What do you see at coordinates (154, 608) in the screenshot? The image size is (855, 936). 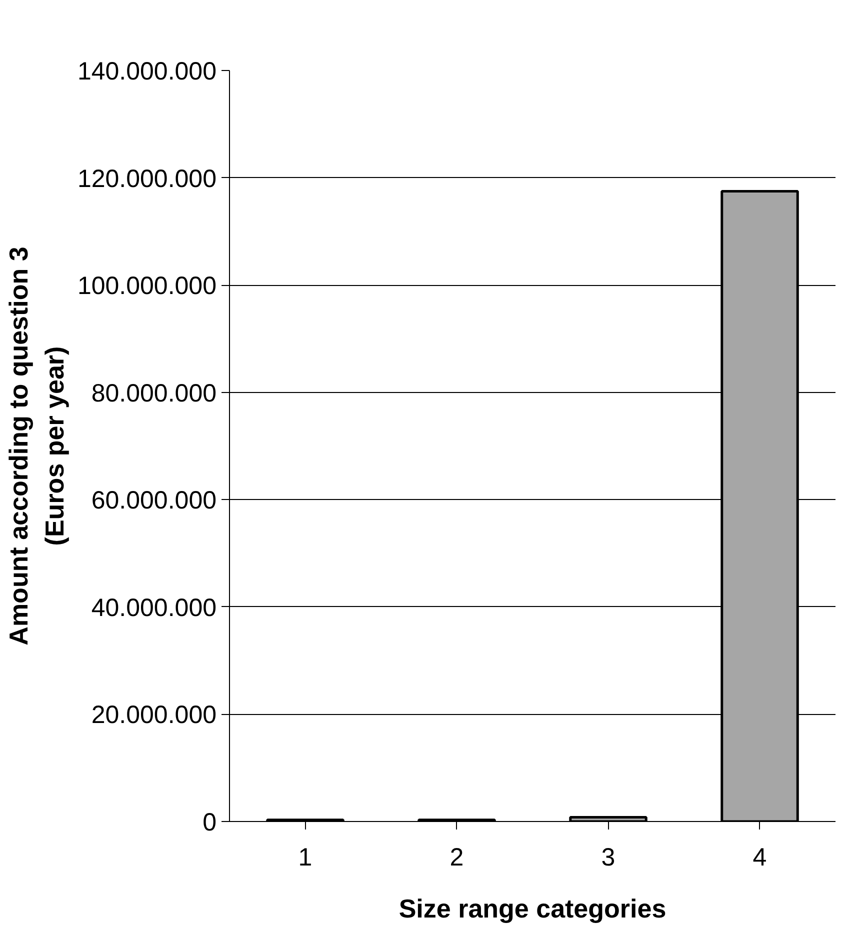 I see `y-tick-label: 40.000.000` at bounding box center [154, 608].